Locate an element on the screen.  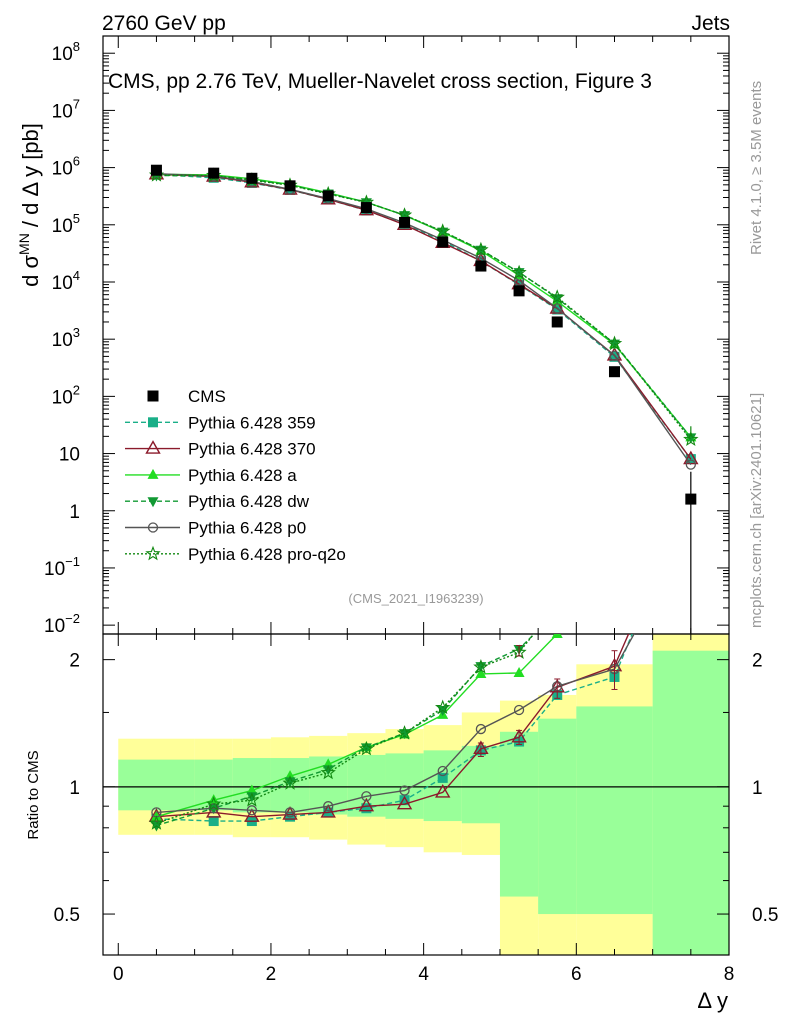
ratio-tick-label: 1 is located at coordinates (74, 788).